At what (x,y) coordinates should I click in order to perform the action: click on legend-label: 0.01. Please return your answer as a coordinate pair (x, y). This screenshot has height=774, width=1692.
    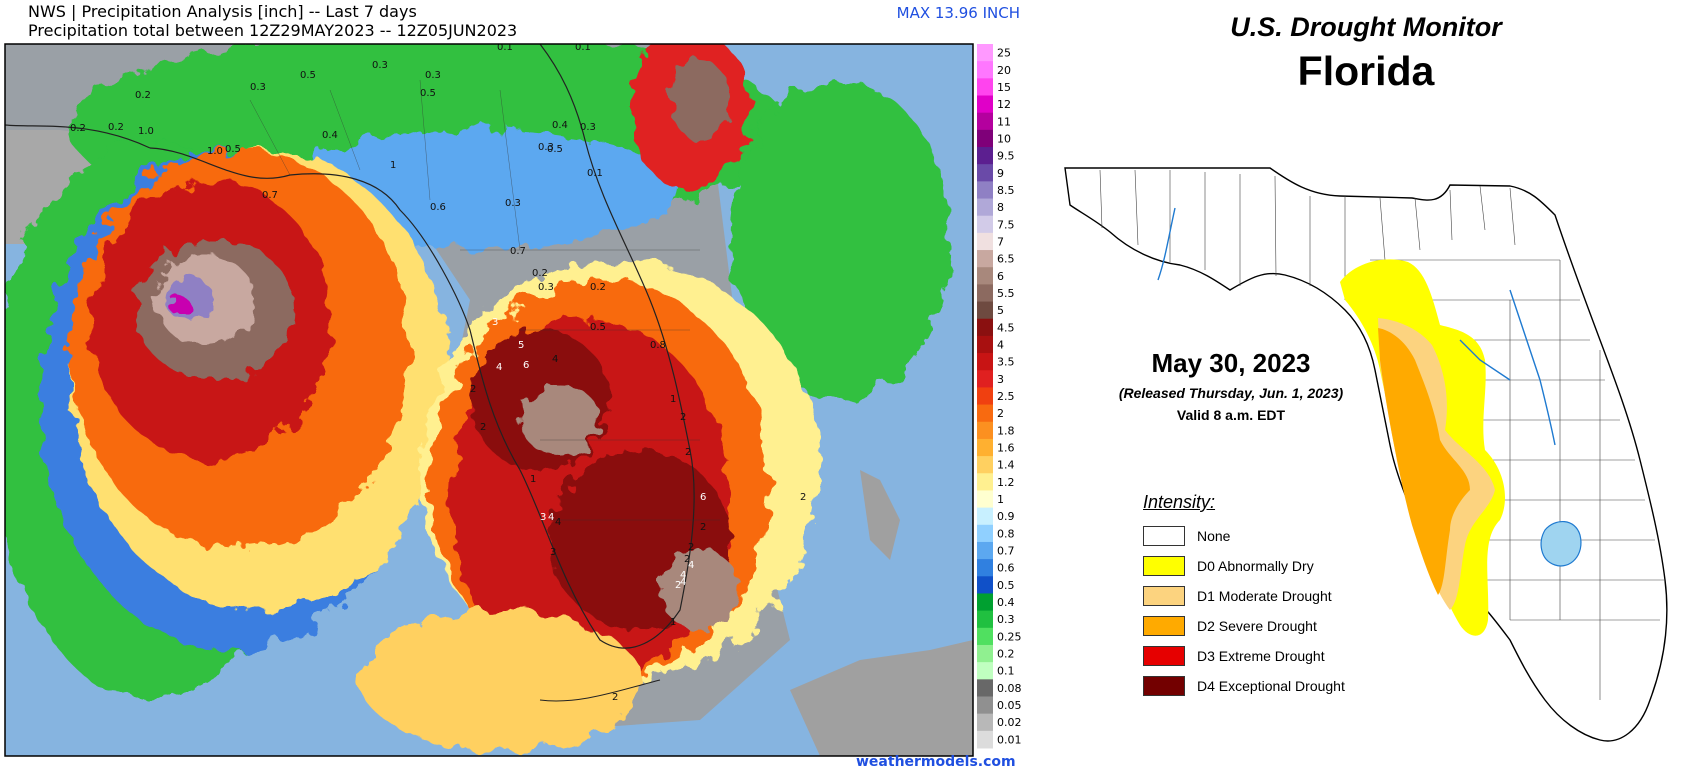
    Looking at the image, I should click on (1009, 739).